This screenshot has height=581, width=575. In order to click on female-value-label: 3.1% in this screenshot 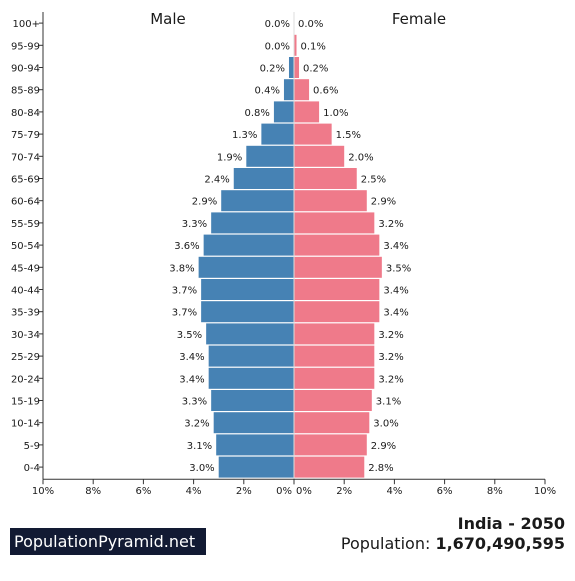, I will do `click(388, 402)`.